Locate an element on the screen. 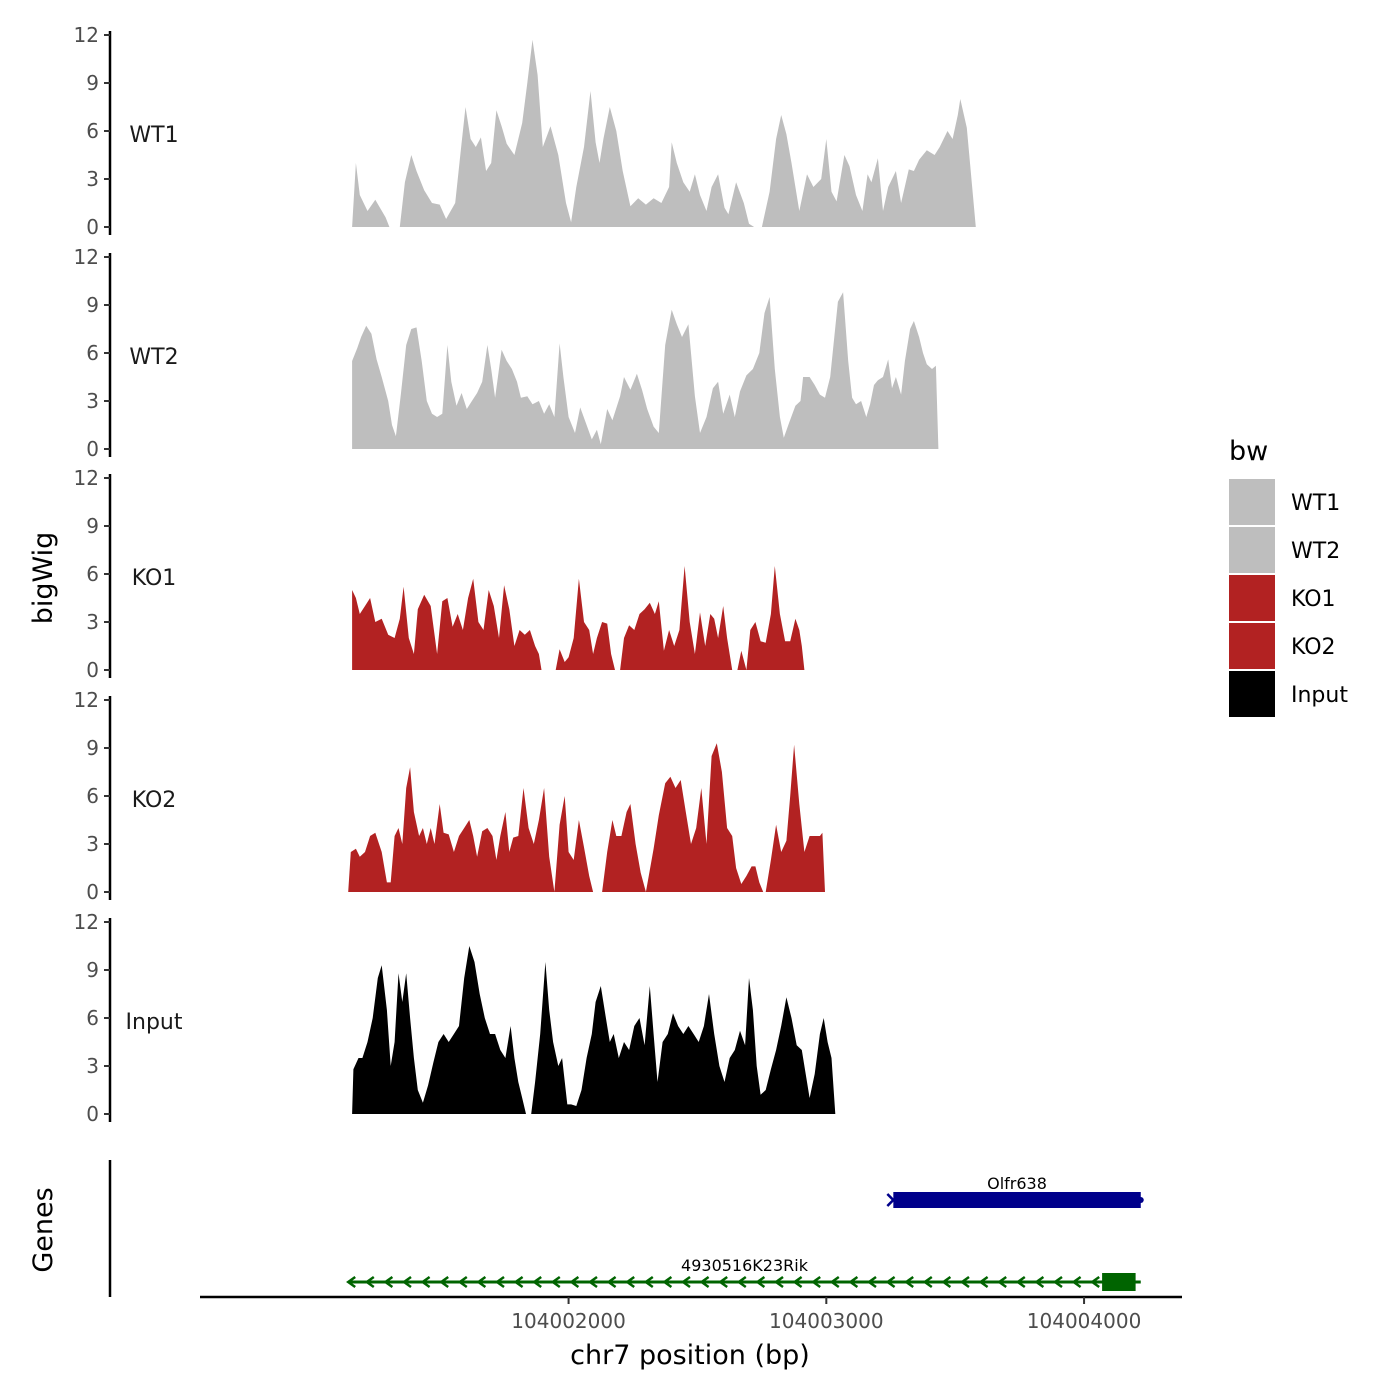  track-input: 0 3 6 9 12 Input is located at coordinates (455, 1018).